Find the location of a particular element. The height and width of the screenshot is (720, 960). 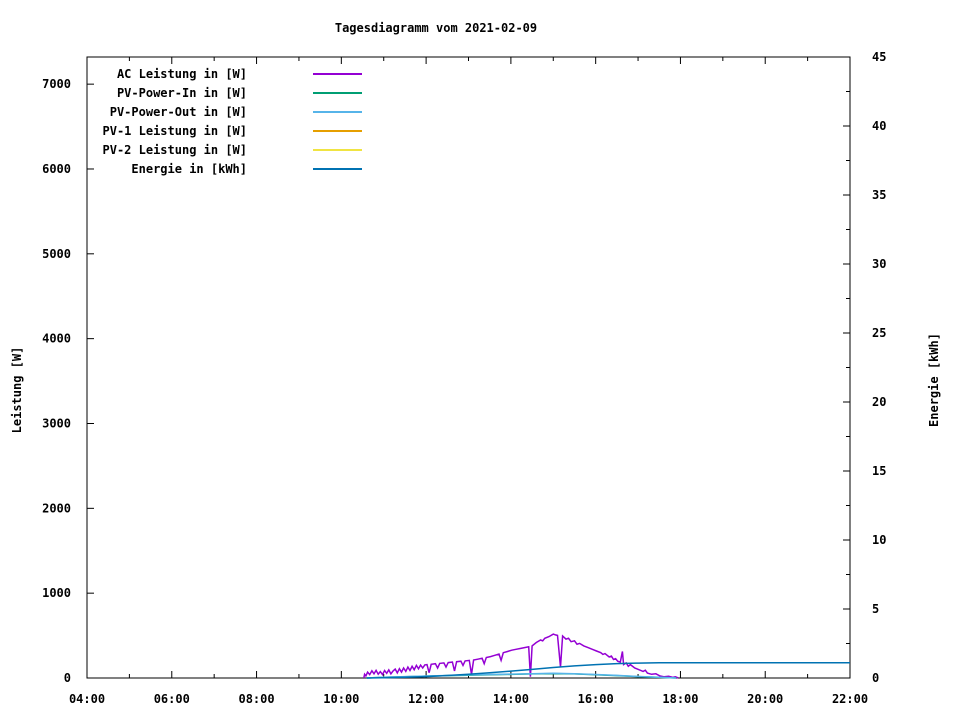

x-axis-tick-label: 18:00 is located at coordinates (680, 699).